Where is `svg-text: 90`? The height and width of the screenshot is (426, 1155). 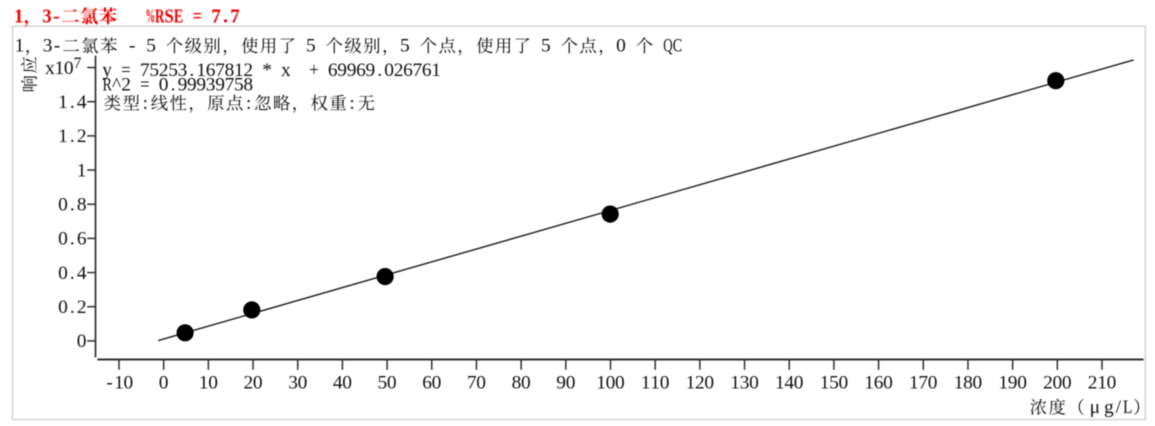
svg-text: 90 is located at coordinates (565, 383).